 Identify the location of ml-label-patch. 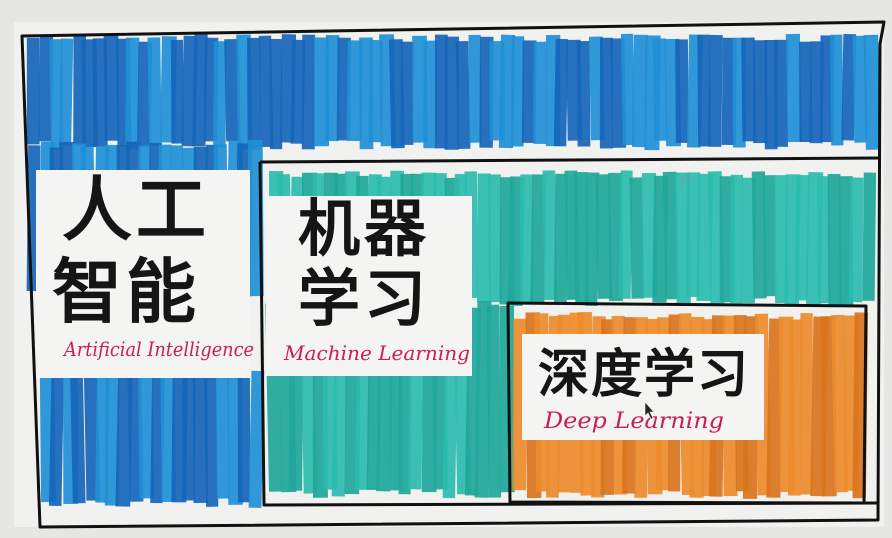
(369, 286).